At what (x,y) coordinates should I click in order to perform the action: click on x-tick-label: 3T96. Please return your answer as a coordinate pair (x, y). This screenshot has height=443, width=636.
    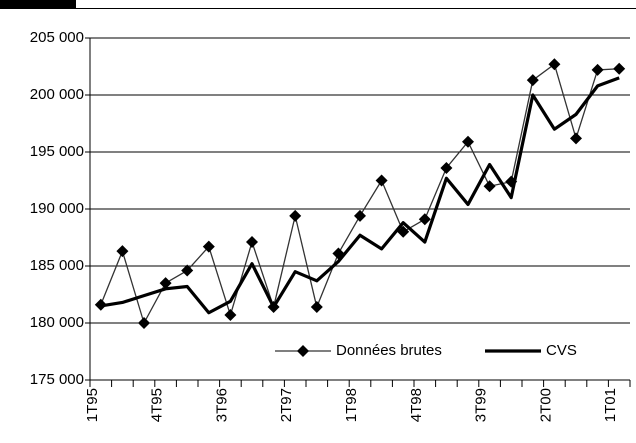
    Looking at the image, I should click on (221, 405).